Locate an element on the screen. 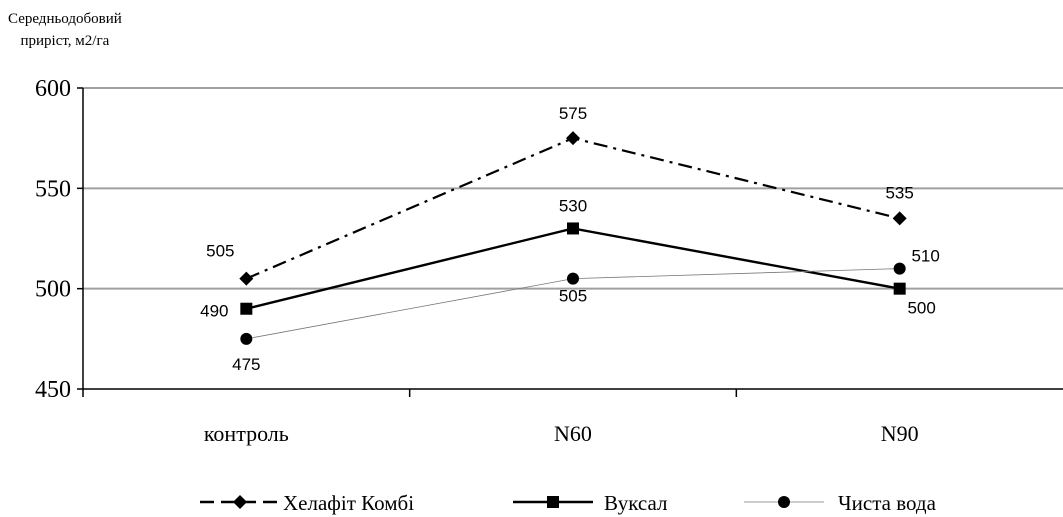 The width and height of the screenshot is (1063, 517). y-tick-label: 500 is located at coordinates (53, 290).